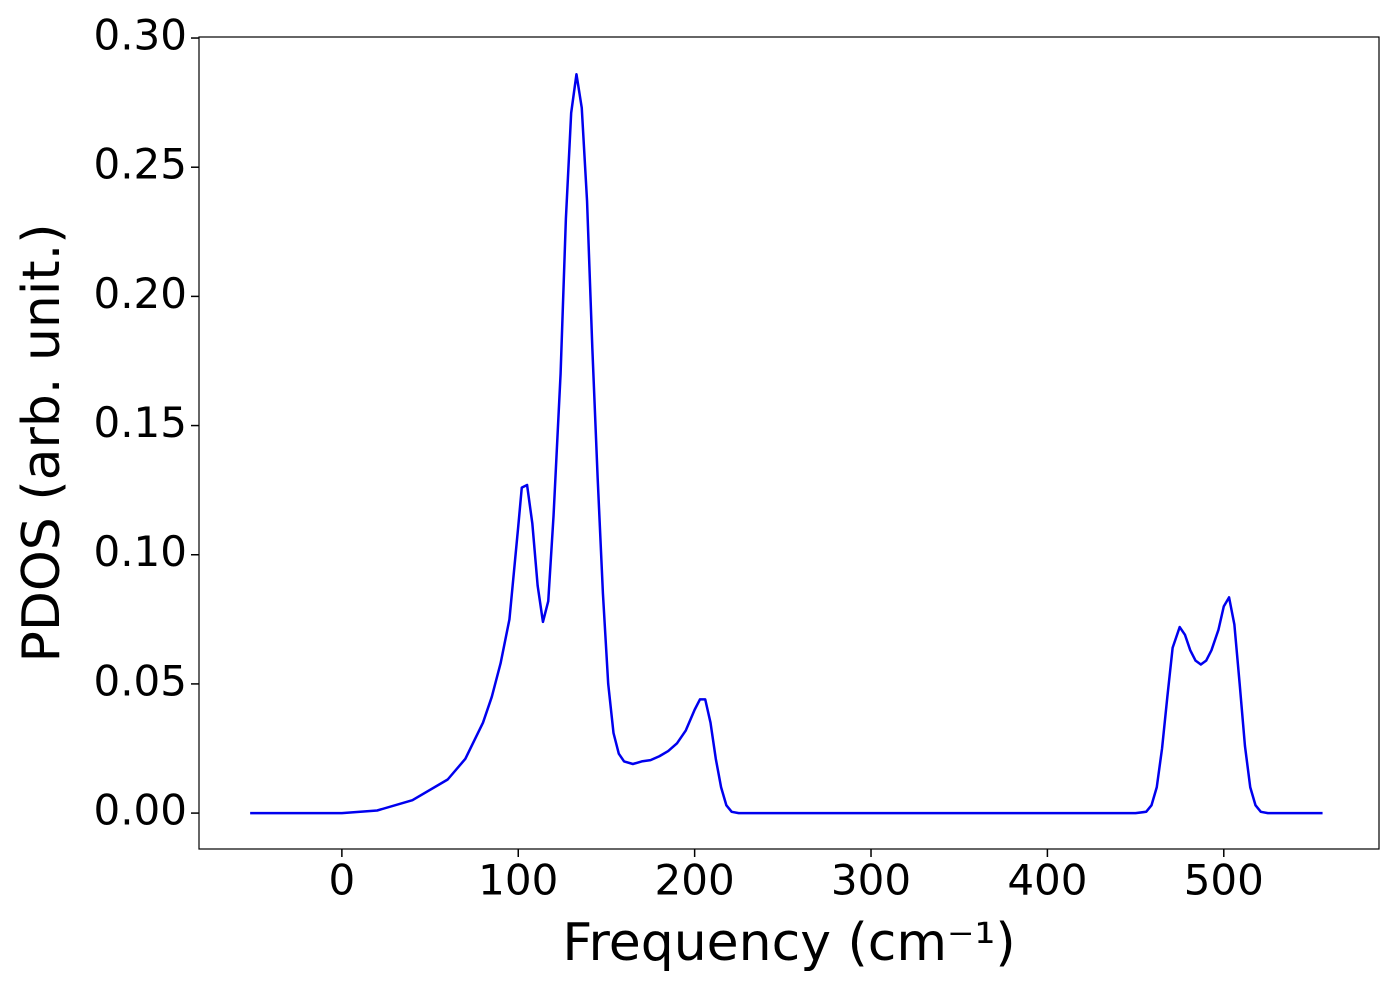 Image resolution: width=1400 pixels, height=1000 pixels. Describe the element at coordinates (871, 880) in the screenshot. I see `x-tick-label: 300` at that location.